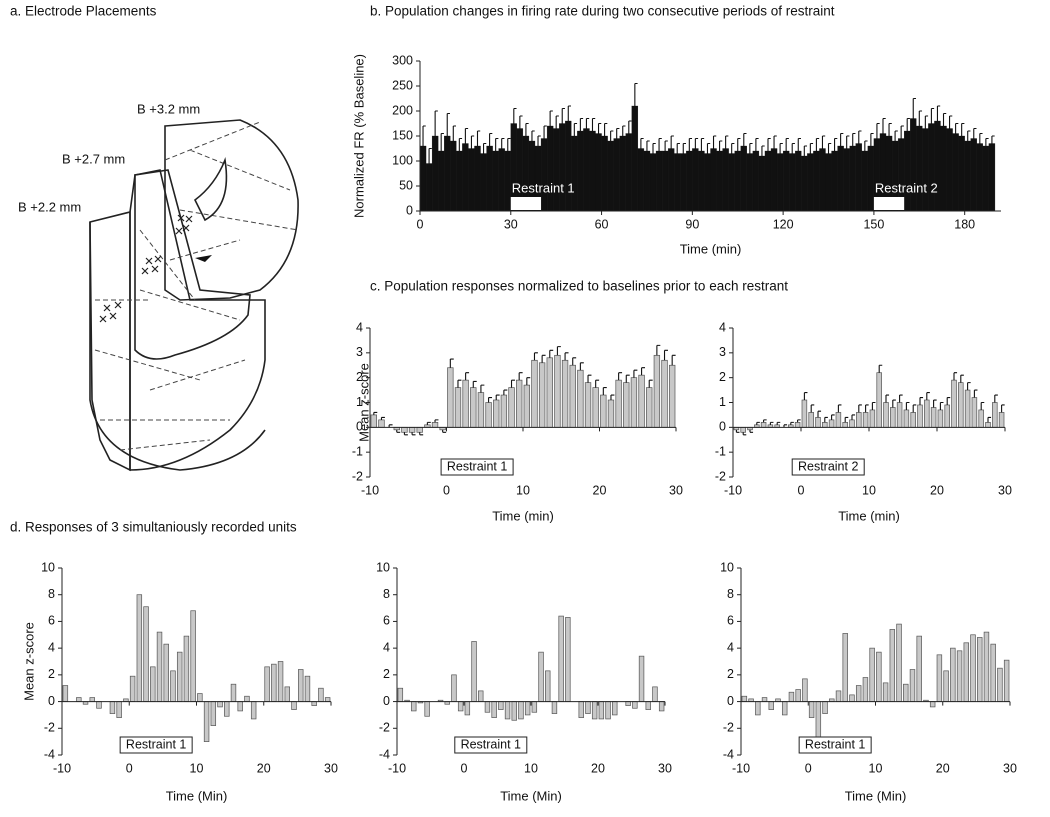  What do you see at coordinates (51, 647) in the screenshot?
I see `y-tick-label: 4` at bounding box center [51, 647].